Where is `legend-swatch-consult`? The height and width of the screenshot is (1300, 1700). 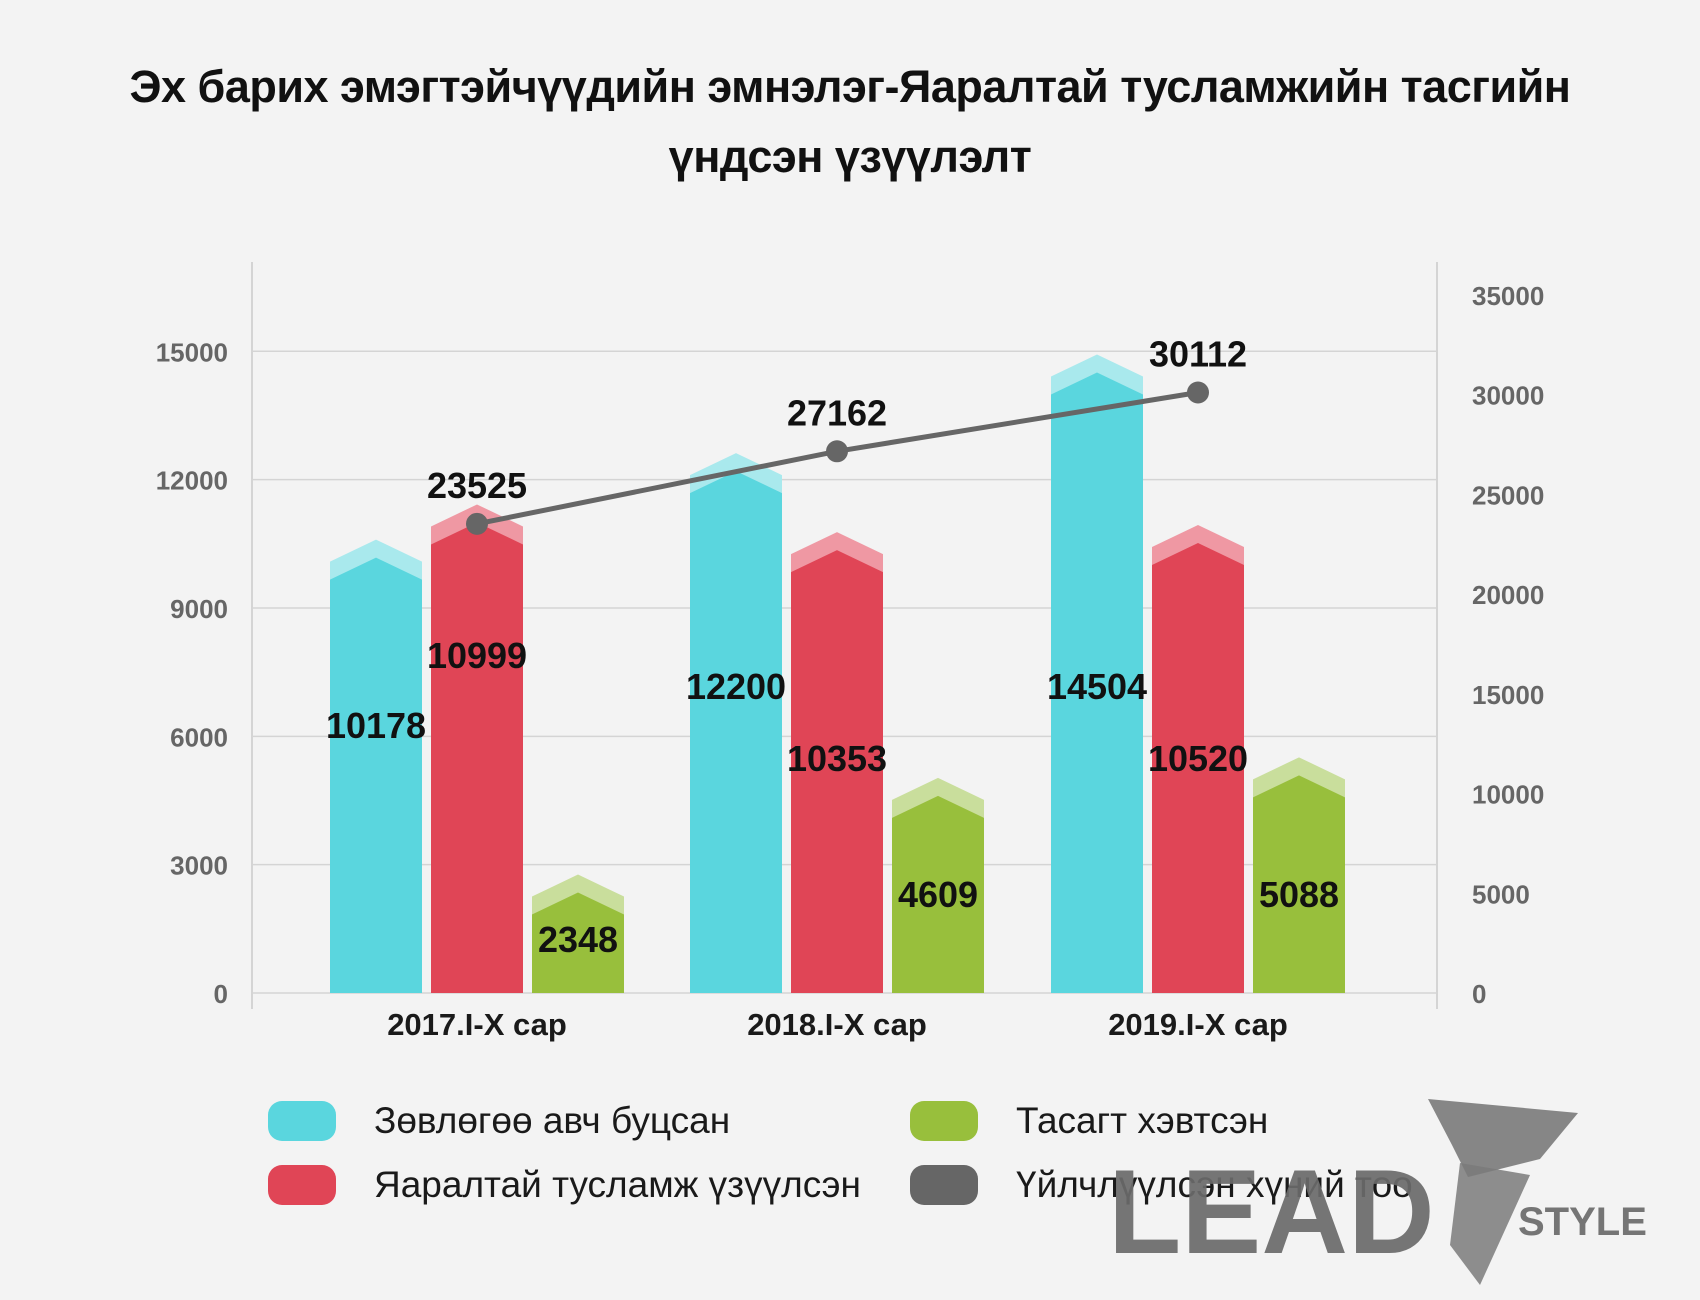 legend-swatch-consult is located at coordinates (302, 1121).